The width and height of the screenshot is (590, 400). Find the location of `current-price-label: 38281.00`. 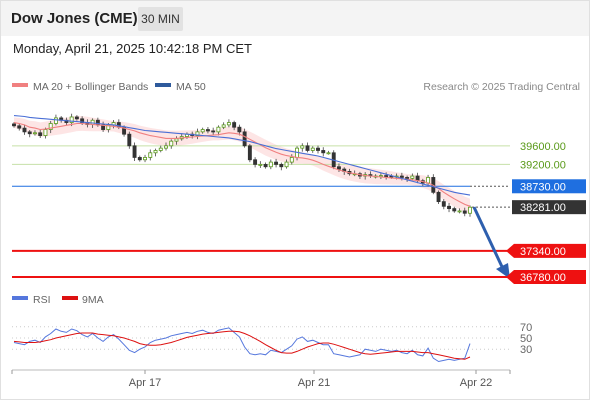

current-price-label: 38281.00 is located at coordinates (543, 208).